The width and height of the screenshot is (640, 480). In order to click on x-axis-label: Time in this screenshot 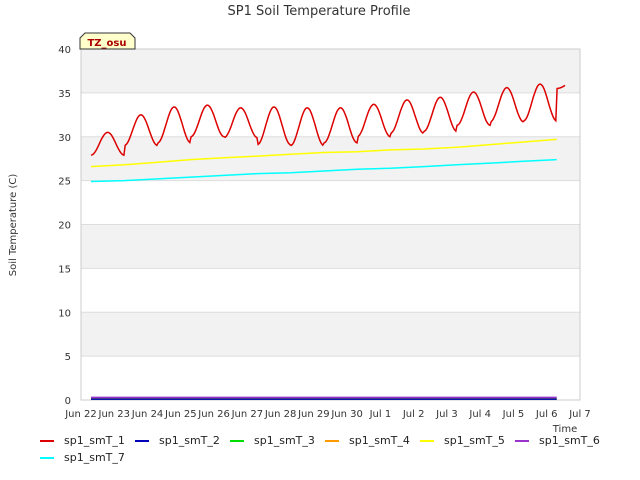, I will do `click(564, 429)`.